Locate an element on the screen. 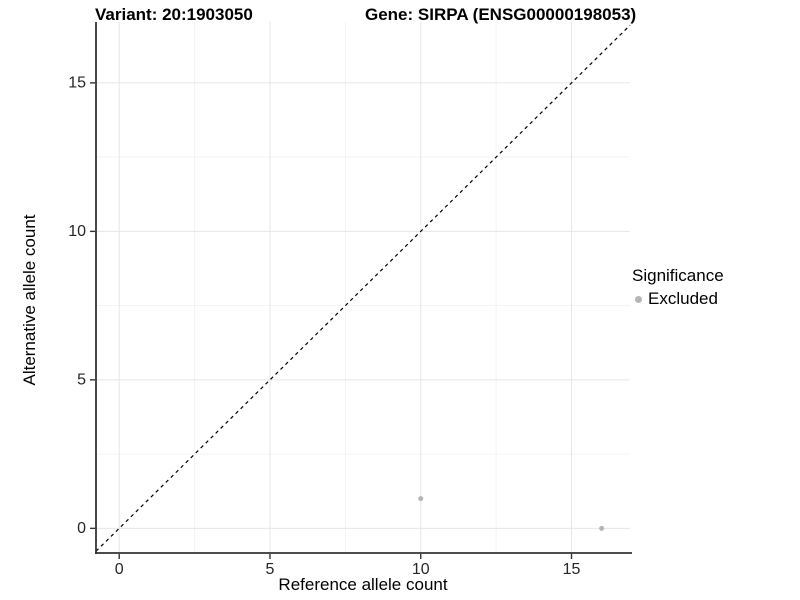 The image size is (800, 600). y-axis-title: Alternative allele count is located at coordinates (29, 300).